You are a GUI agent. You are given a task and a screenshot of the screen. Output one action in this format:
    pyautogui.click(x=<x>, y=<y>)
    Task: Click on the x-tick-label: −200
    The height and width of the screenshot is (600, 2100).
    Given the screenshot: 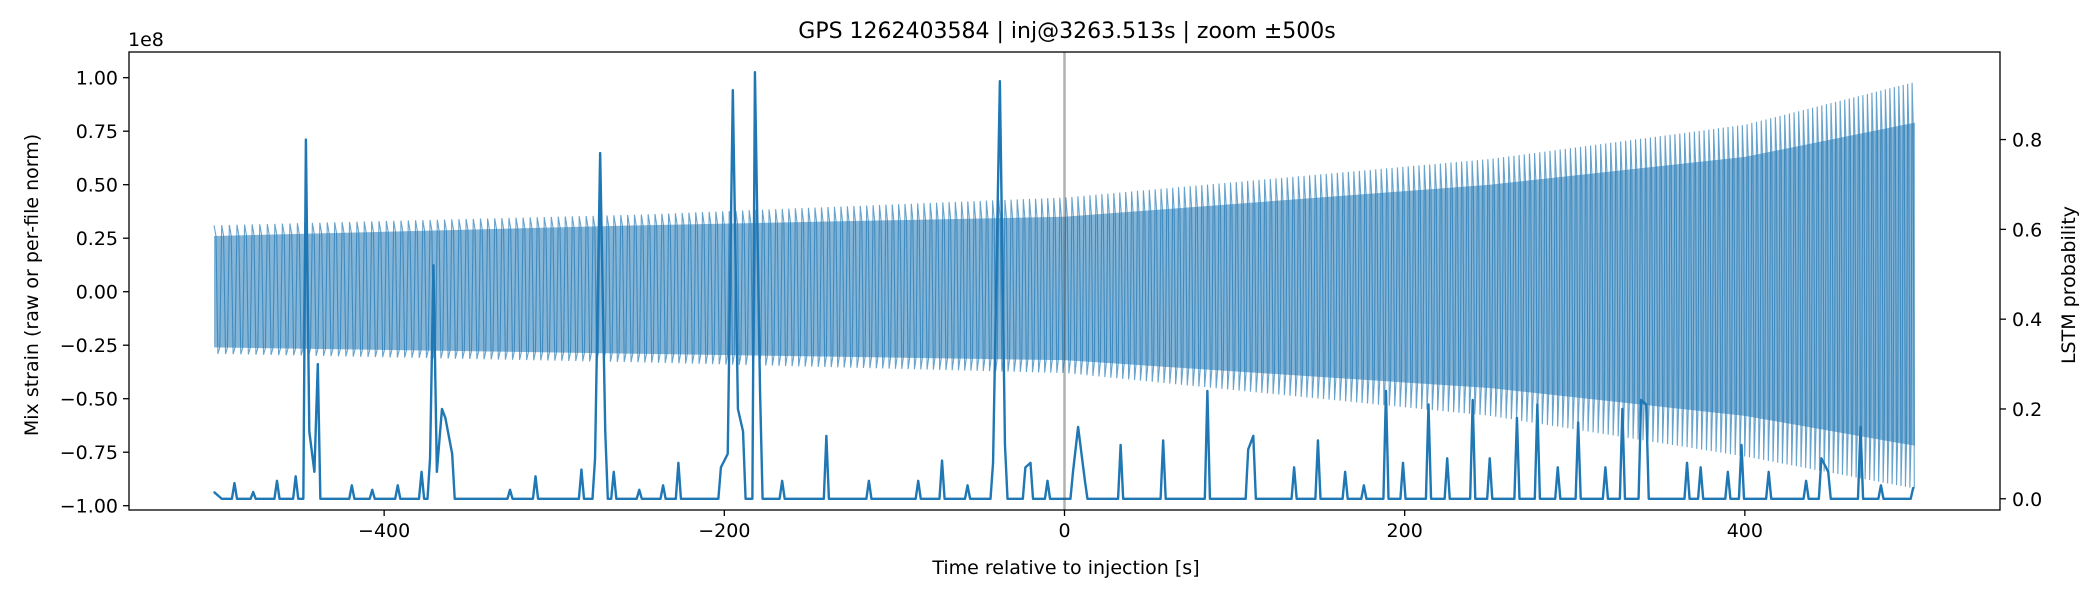 What is the action you would take?
    pyautogui.click(x=724, y=531)
    